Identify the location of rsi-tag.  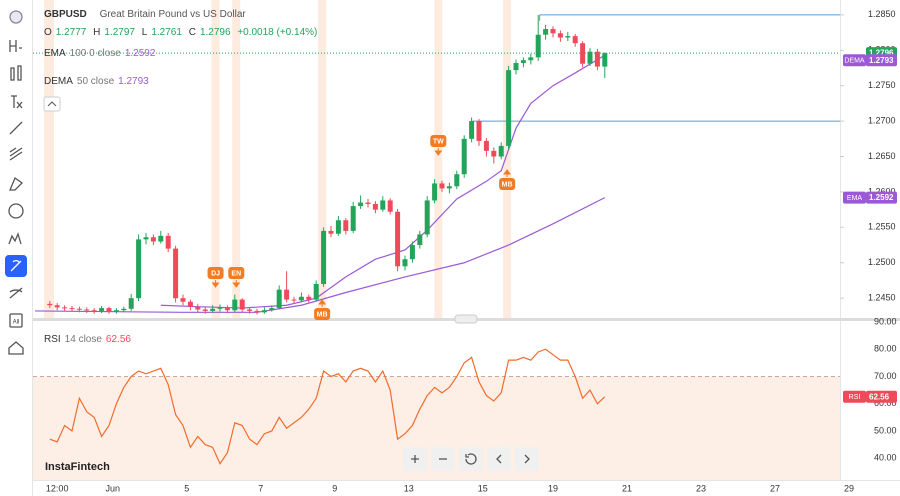
(854, 396).